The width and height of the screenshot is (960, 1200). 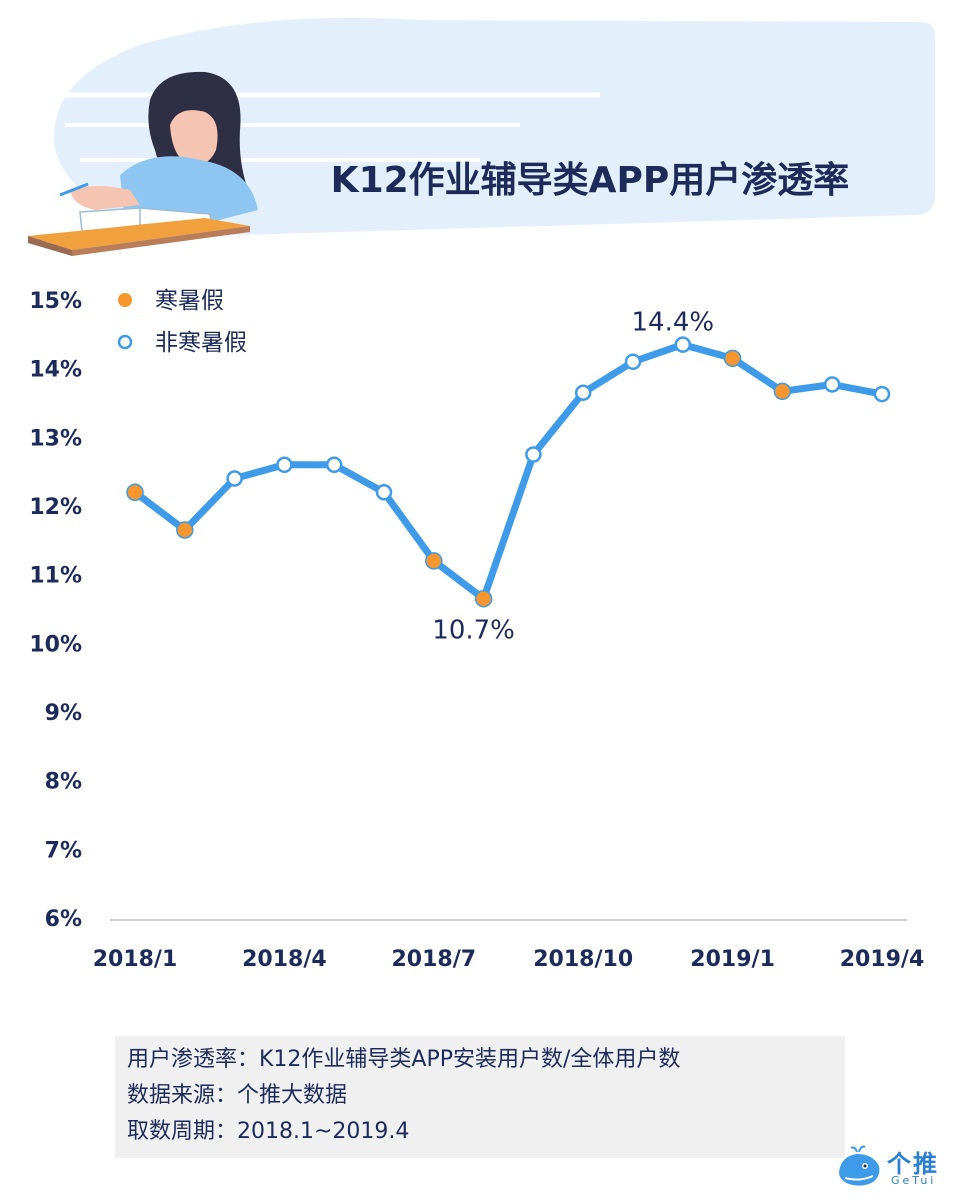 What do you see at coordinates (583, 959) in the screenshot?
I see `x-tick-label: 2018/10` at bounding box center [583, 959].